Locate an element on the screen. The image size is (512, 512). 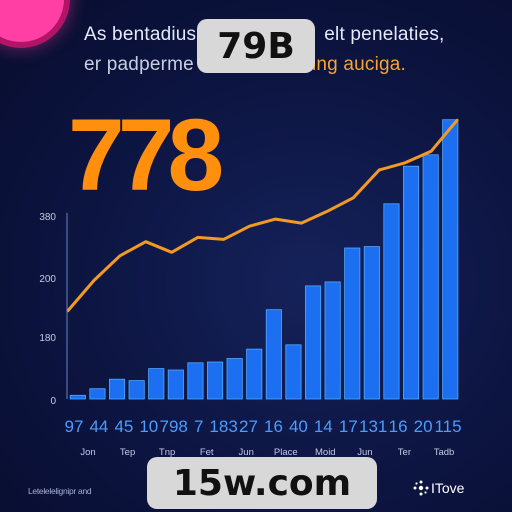
value-label: 44 is located at coordinates (98, 426).